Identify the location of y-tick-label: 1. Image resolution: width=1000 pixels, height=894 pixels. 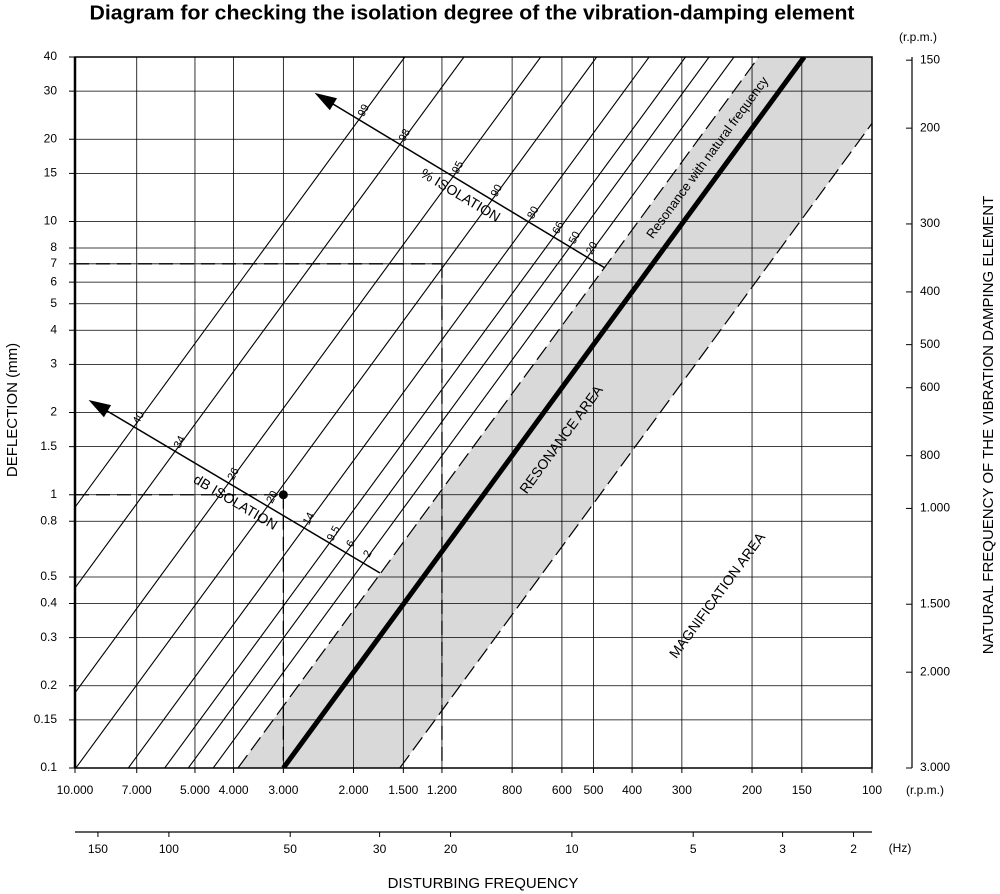
(53, 494).